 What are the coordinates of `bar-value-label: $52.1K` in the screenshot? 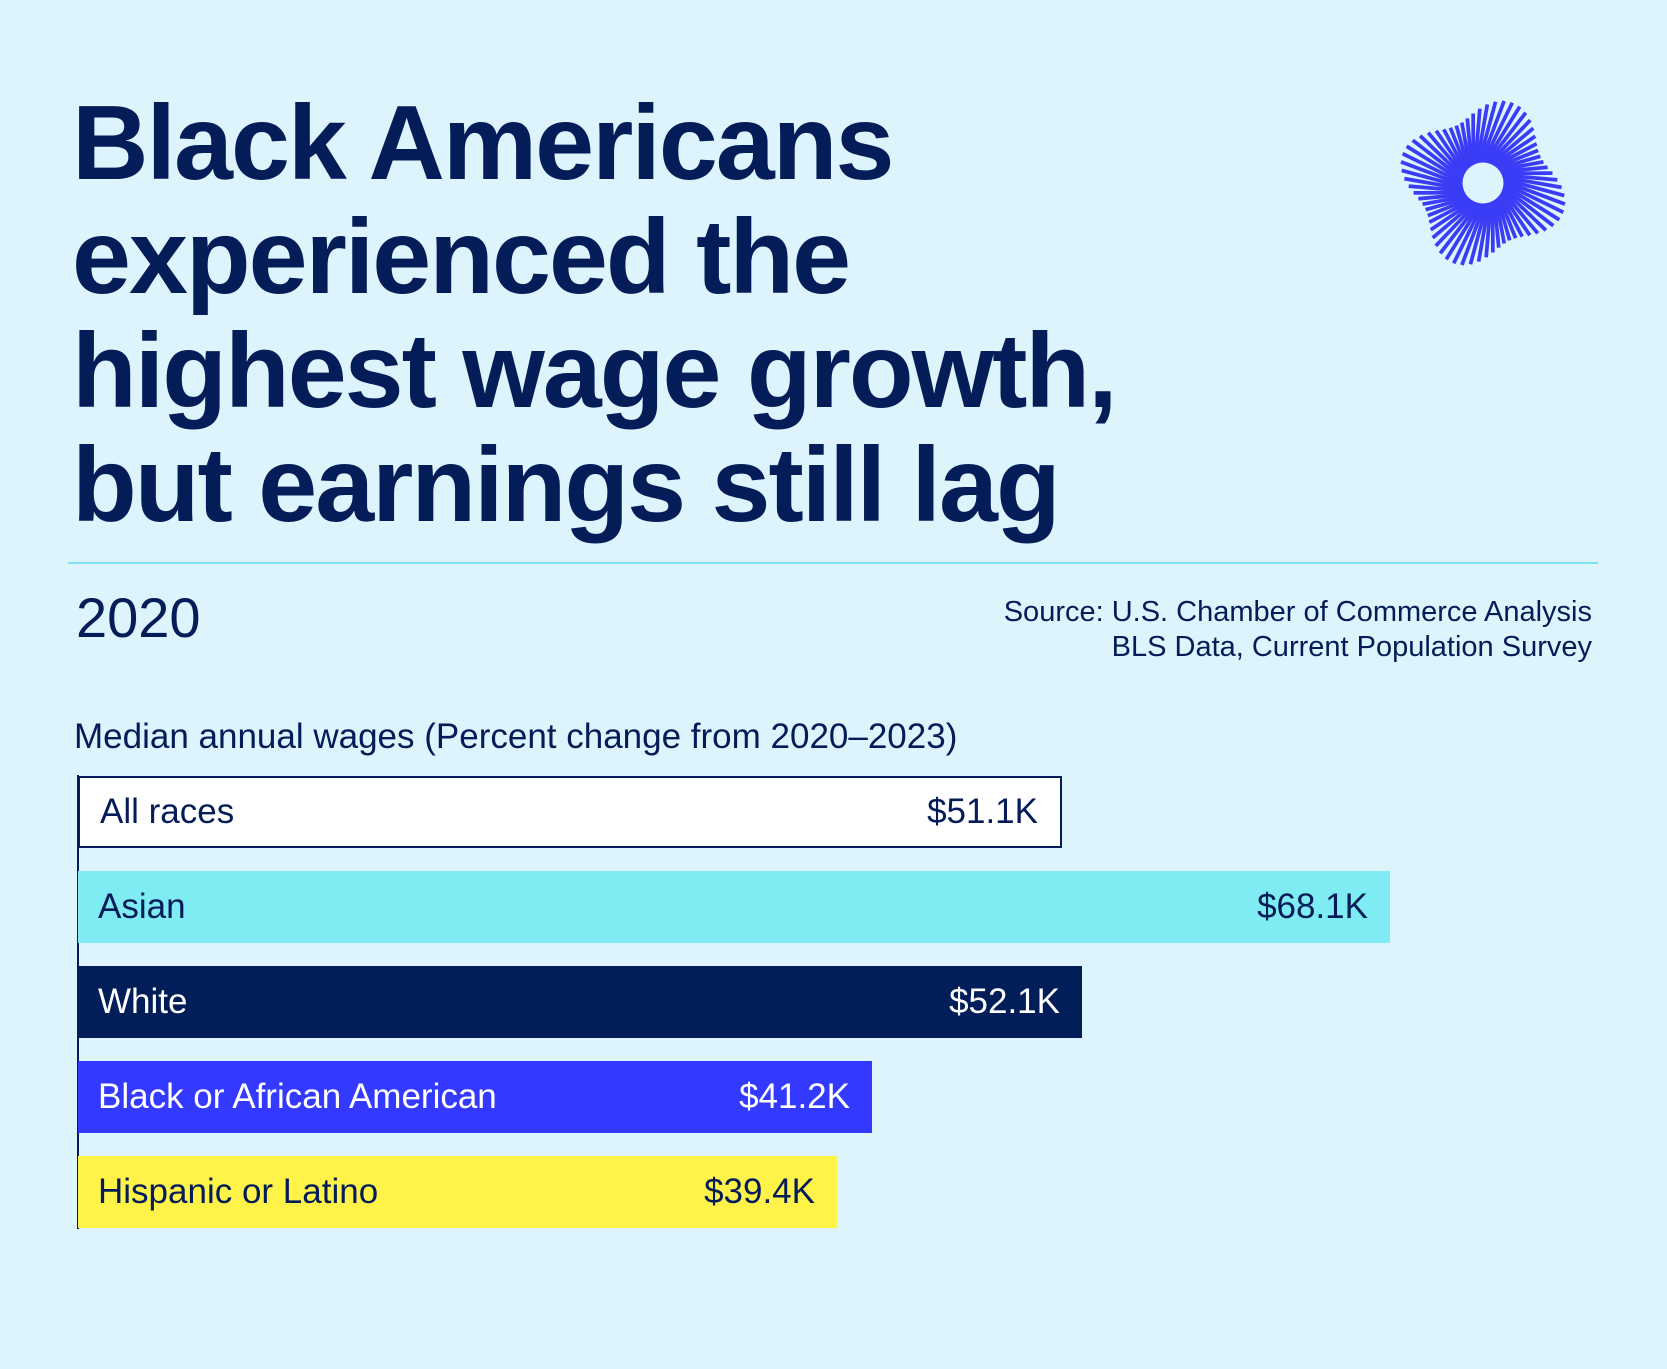 It's located at (1004, 1001).